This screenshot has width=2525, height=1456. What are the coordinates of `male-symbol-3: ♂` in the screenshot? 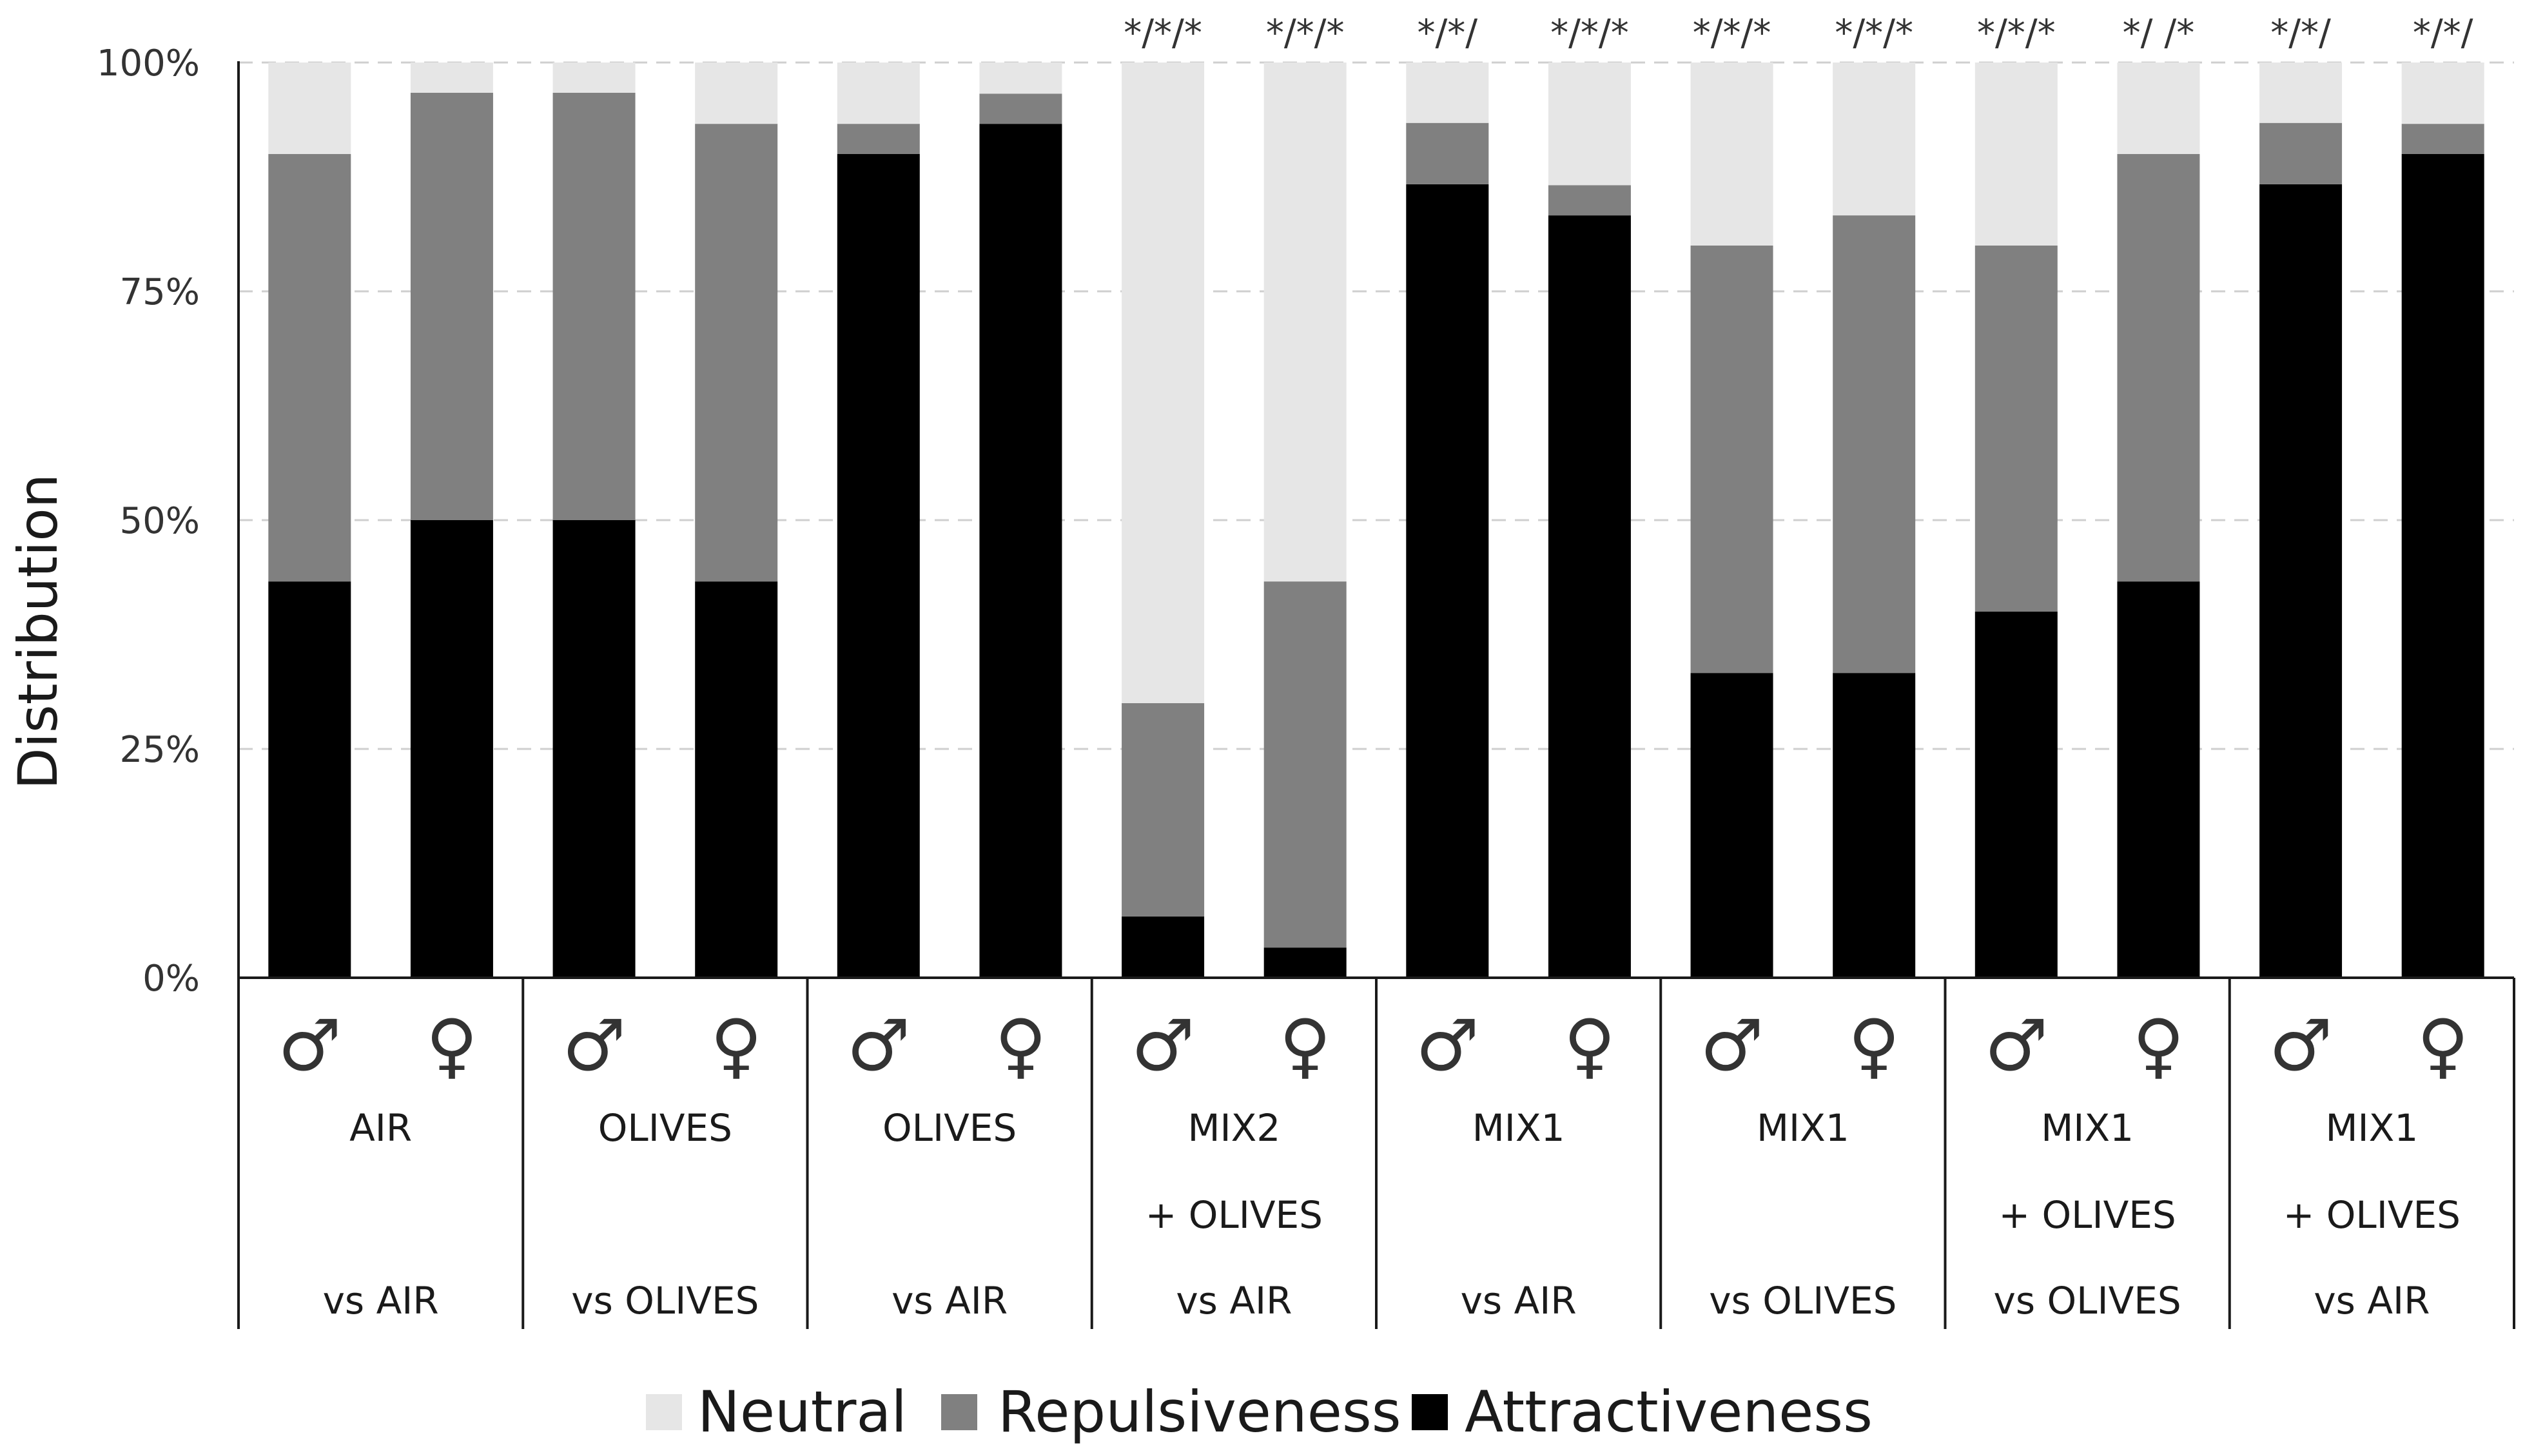 It's located at (594, 1045).